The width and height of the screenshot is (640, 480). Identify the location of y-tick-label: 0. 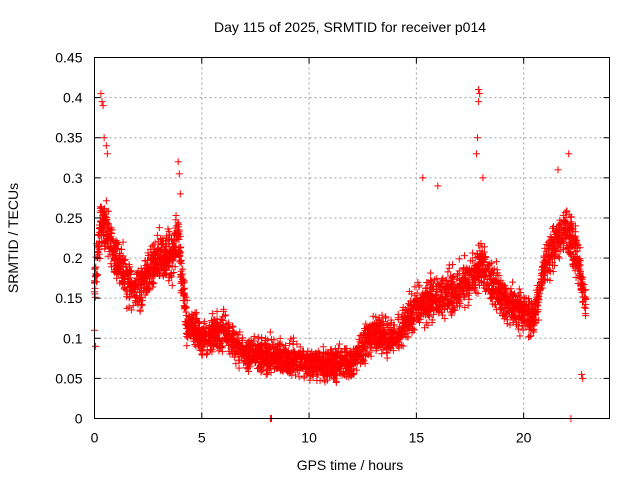
(79, 419).